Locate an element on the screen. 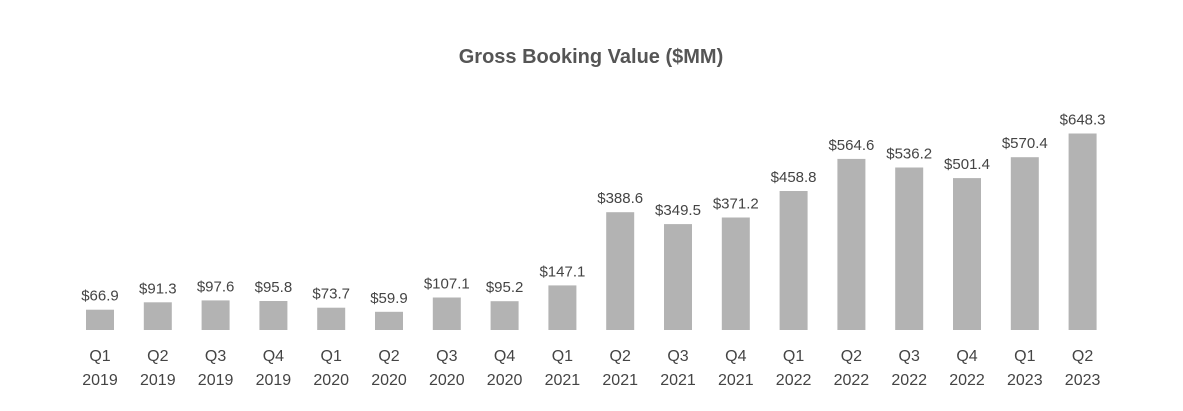 The height and width of the screenshot is (411, 1183). tick-label-quarter-q1-2021: Q1 is located at coordinates (562, 356).